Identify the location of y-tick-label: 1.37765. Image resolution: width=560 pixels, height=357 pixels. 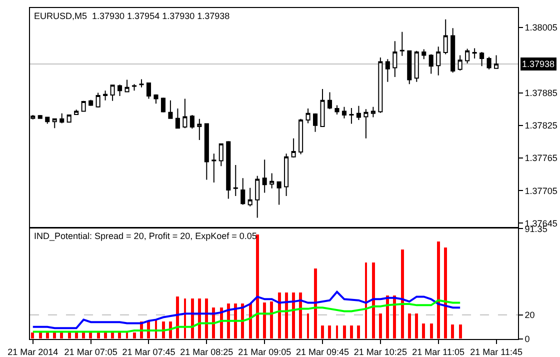
(541, 158).